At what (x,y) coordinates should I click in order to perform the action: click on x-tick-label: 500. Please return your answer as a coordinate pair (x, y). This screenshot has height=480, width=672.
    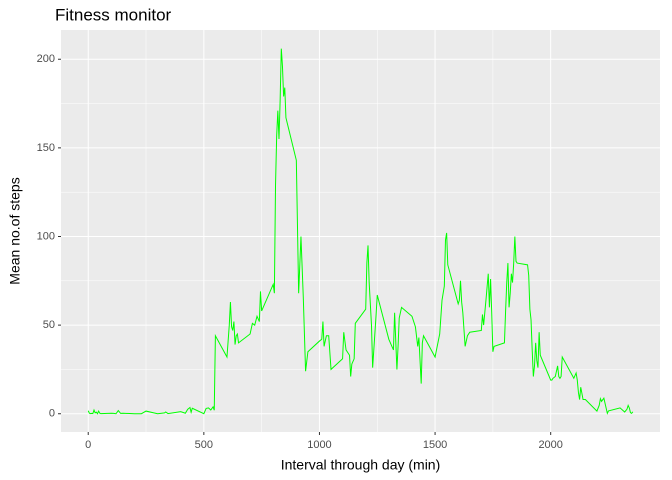
    Looking at the image, I should click on (204, 445).